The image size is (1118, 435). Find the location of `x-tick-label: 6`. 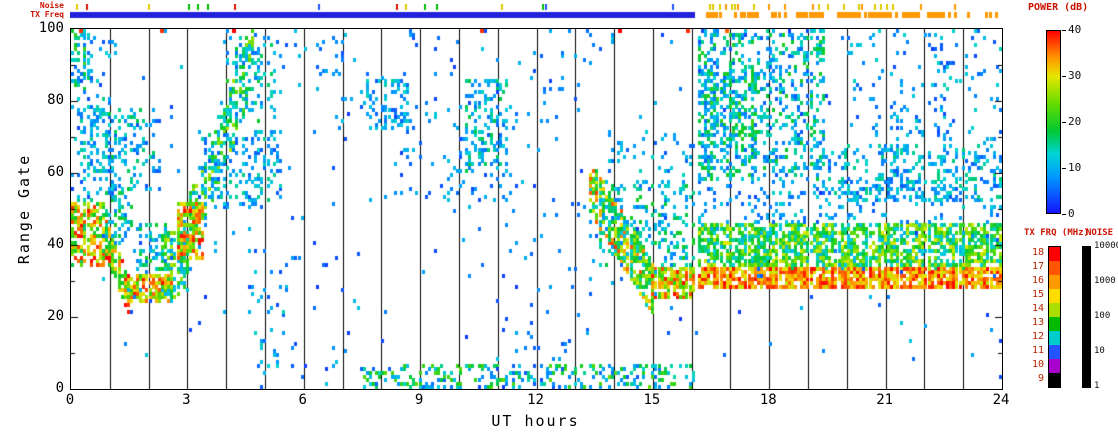

x-tick-label: 6 is located at coordinates (302, 400).